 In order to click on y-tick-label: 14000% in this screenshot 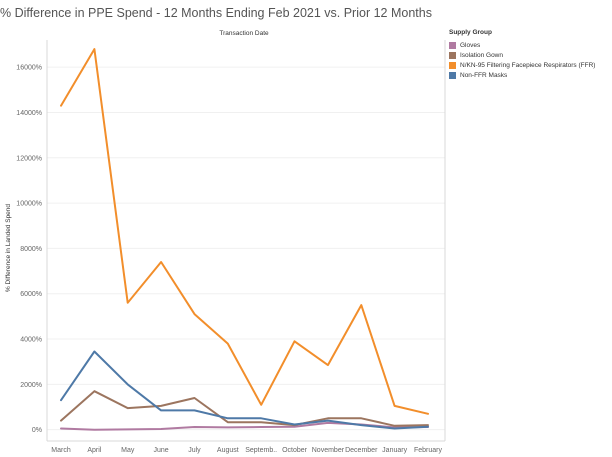, I will do `click(29, 113)`.